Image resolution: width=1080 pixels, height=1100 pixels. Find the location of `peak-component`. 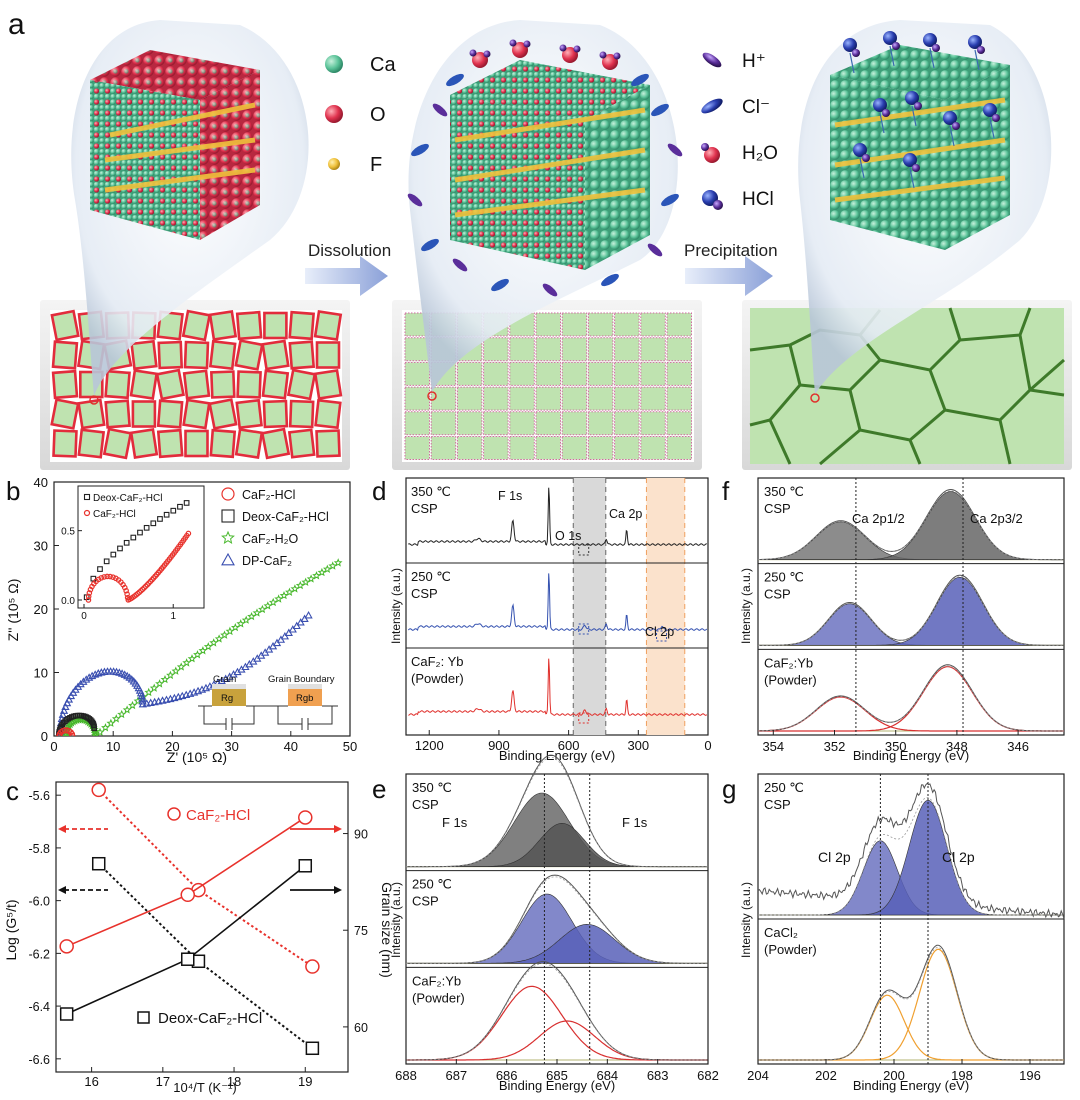

peak-component is located at coordinates (911, 1004).